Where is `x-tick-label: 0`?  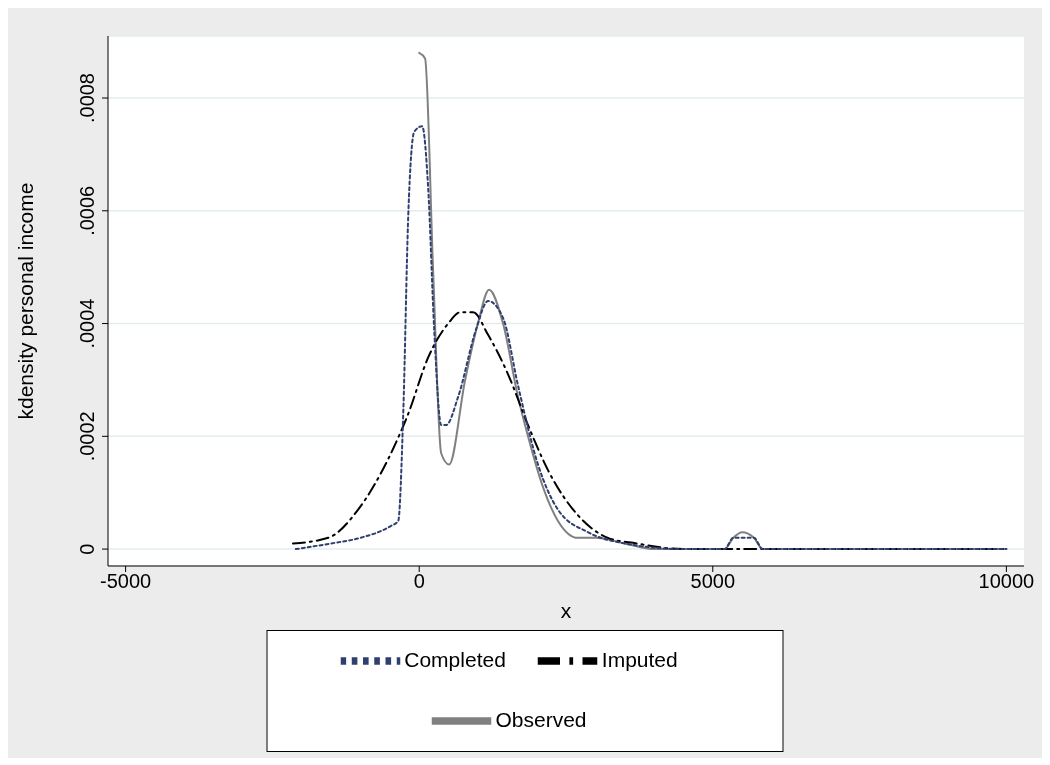
x-tick-label: 0 is located at coordinates (419, 581).